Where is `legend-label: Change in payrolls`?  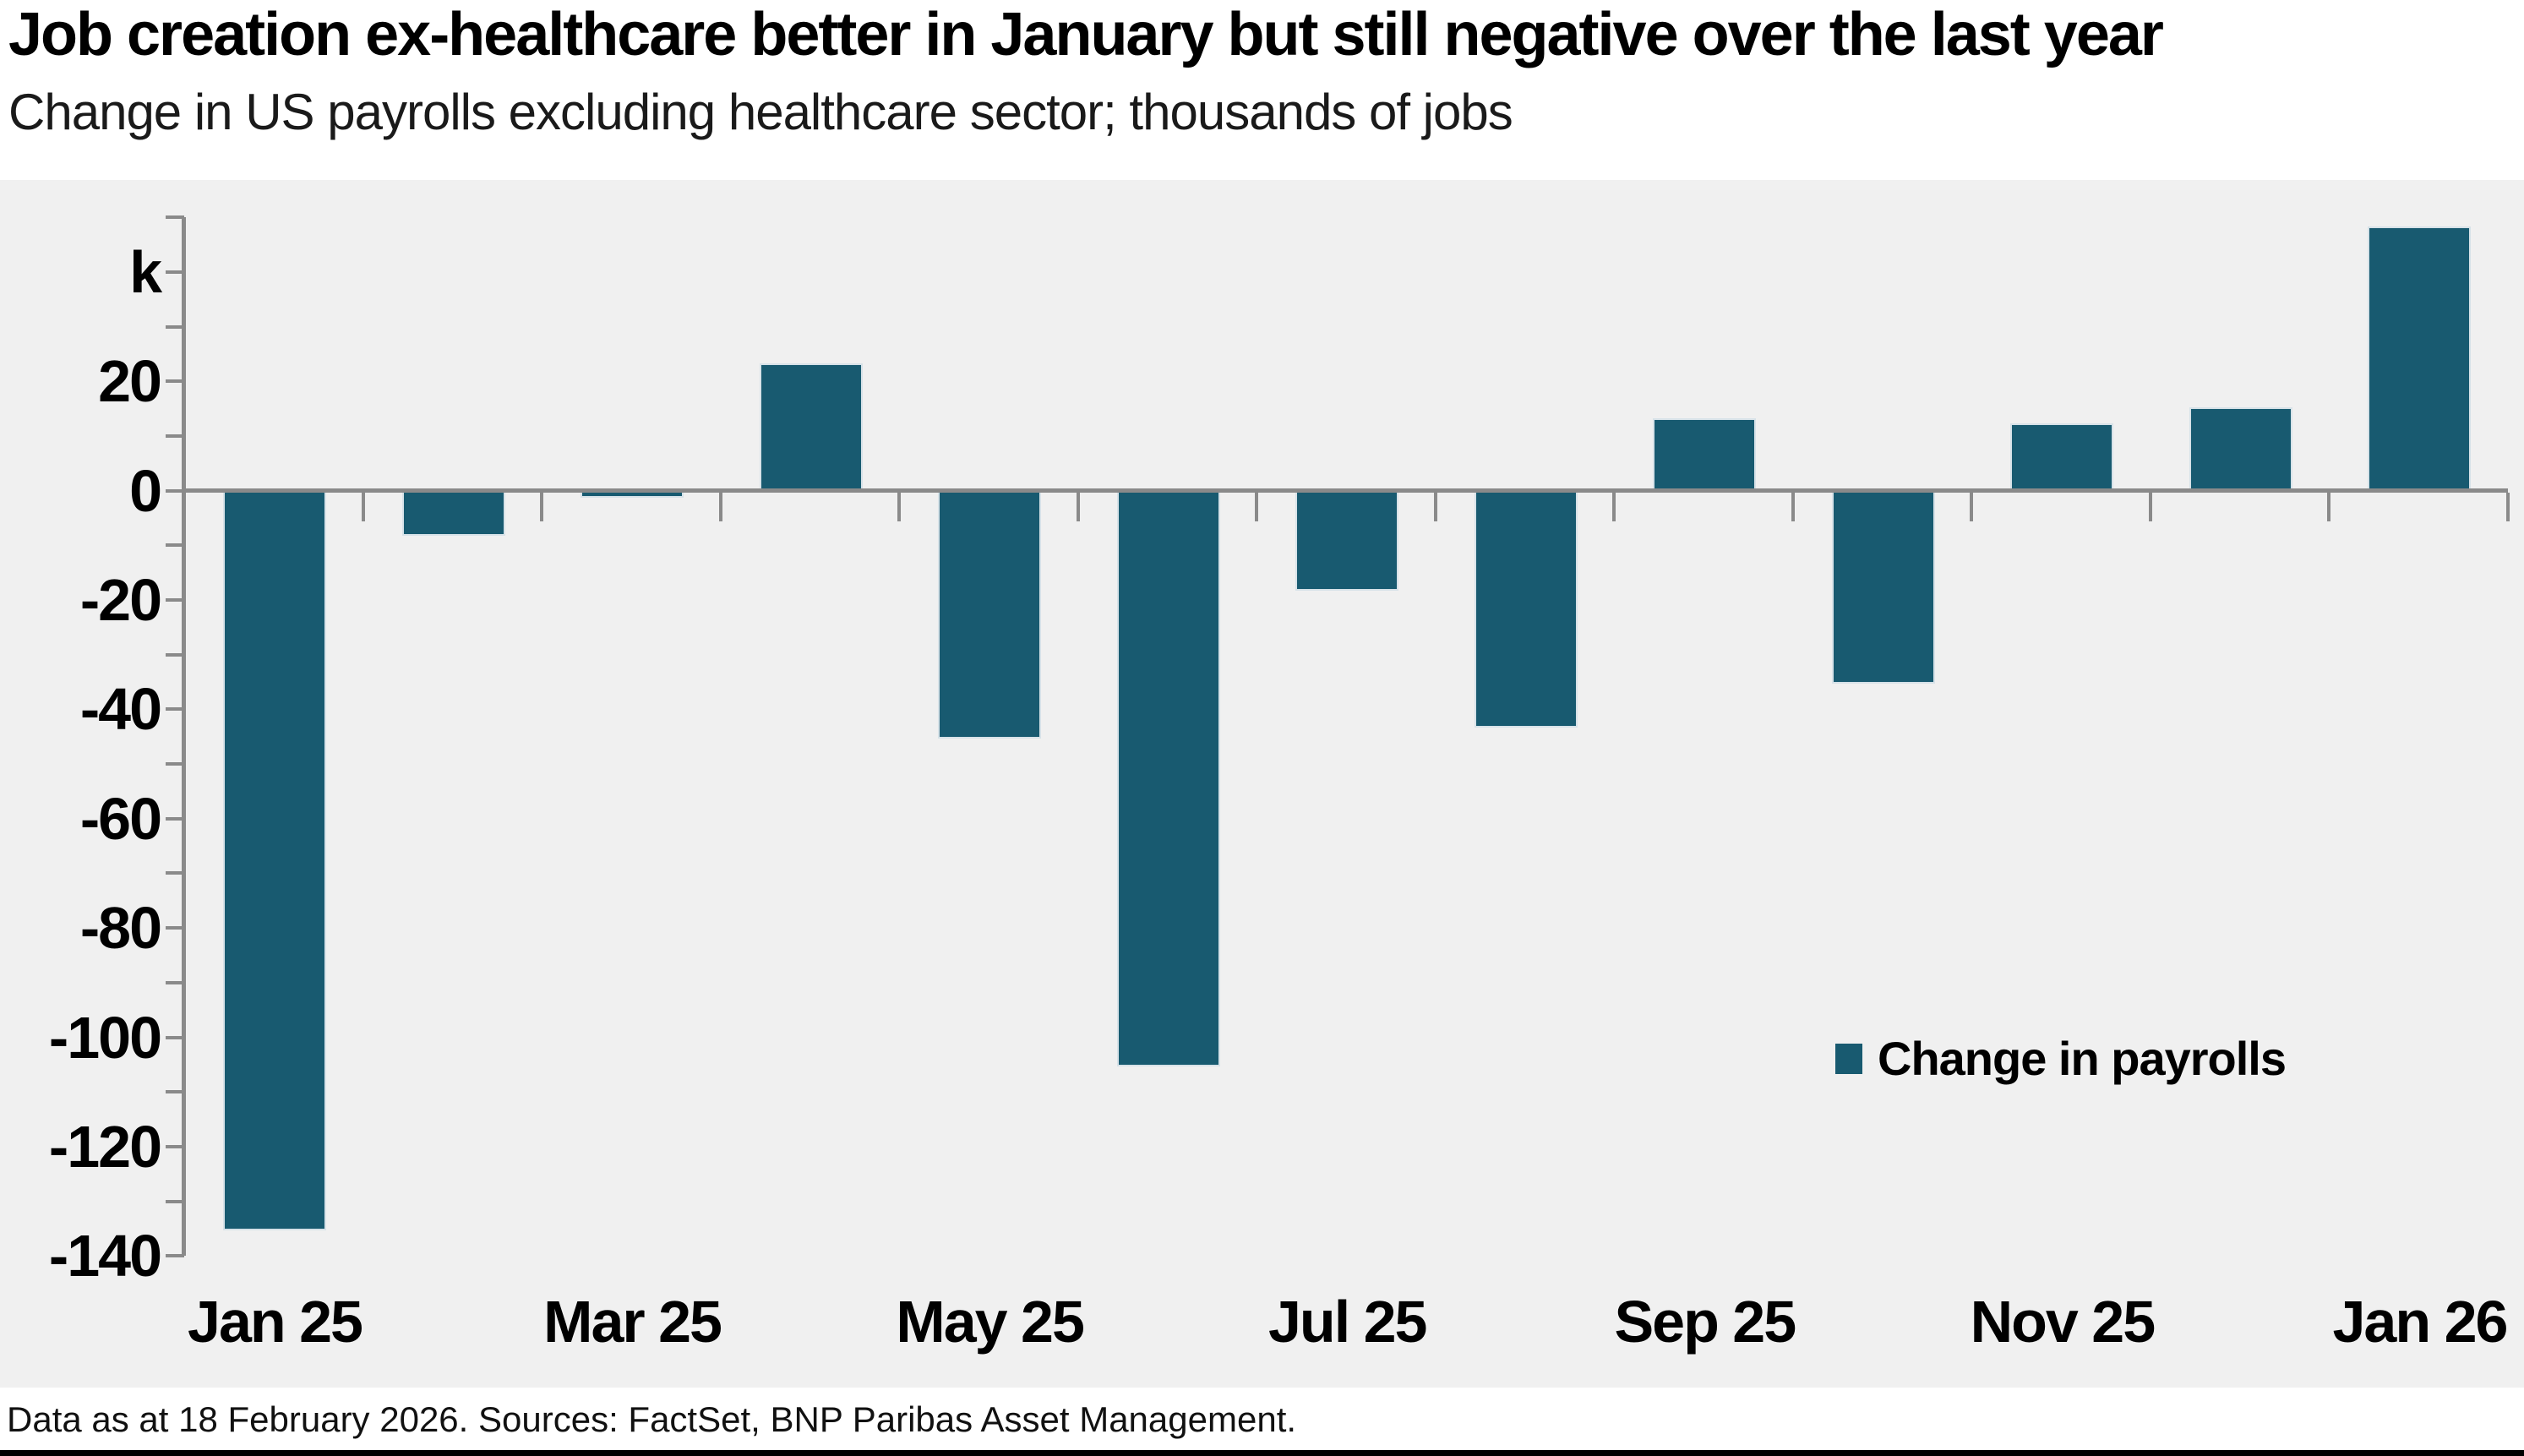
legend-label: Change in payrolls is located at coordinates (2082, 1058).